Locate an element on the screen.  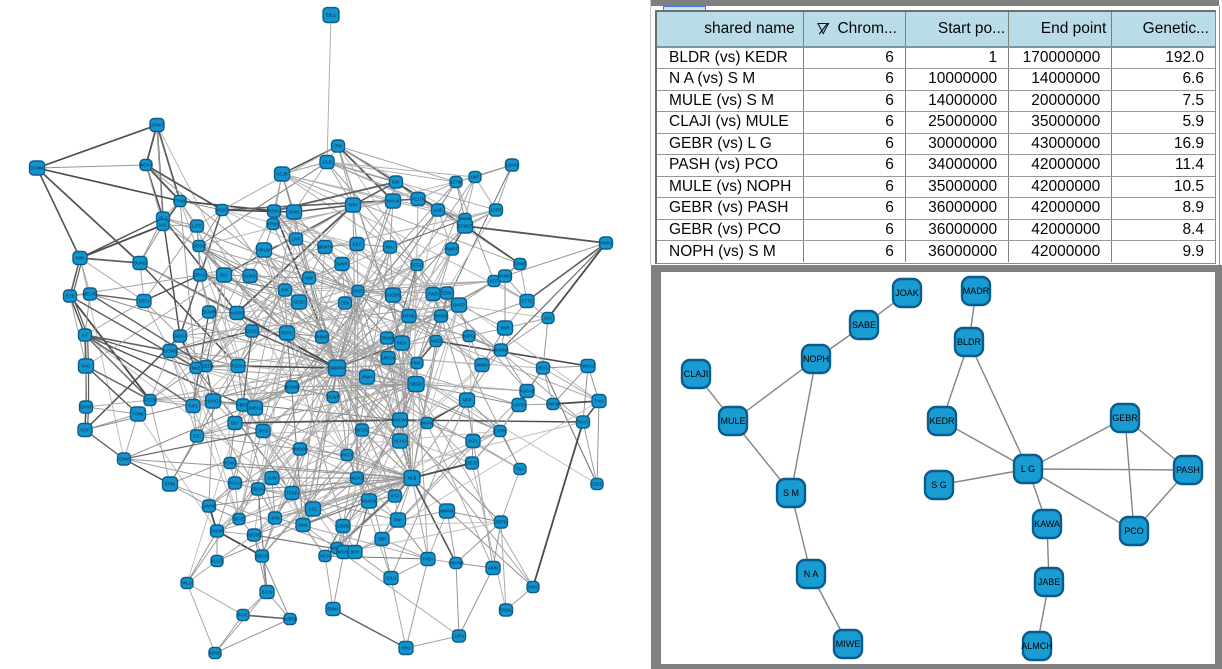
svg-text: CWISK is located at coordinates (553, 404).